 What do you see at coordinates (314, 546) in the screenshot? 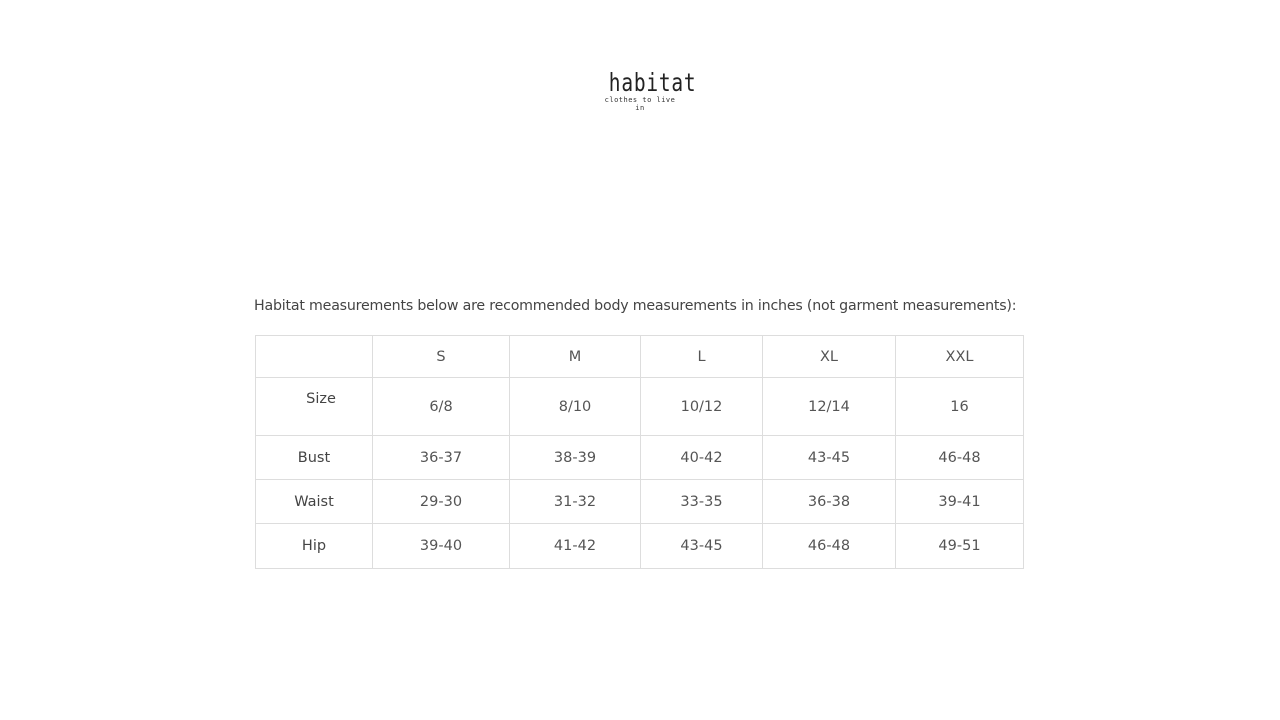
I see `row-label: Hip` at bounding box center [314, 546].